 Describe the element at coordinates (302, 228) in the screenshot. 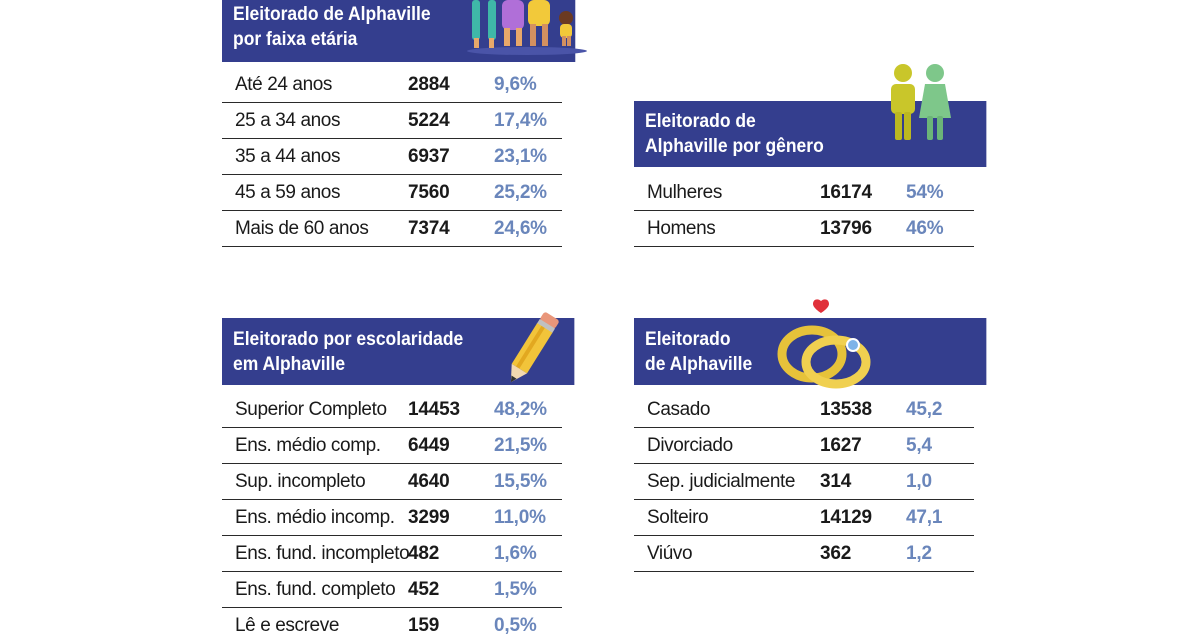

I see `row-label: Mais de 60 anos` at that location.